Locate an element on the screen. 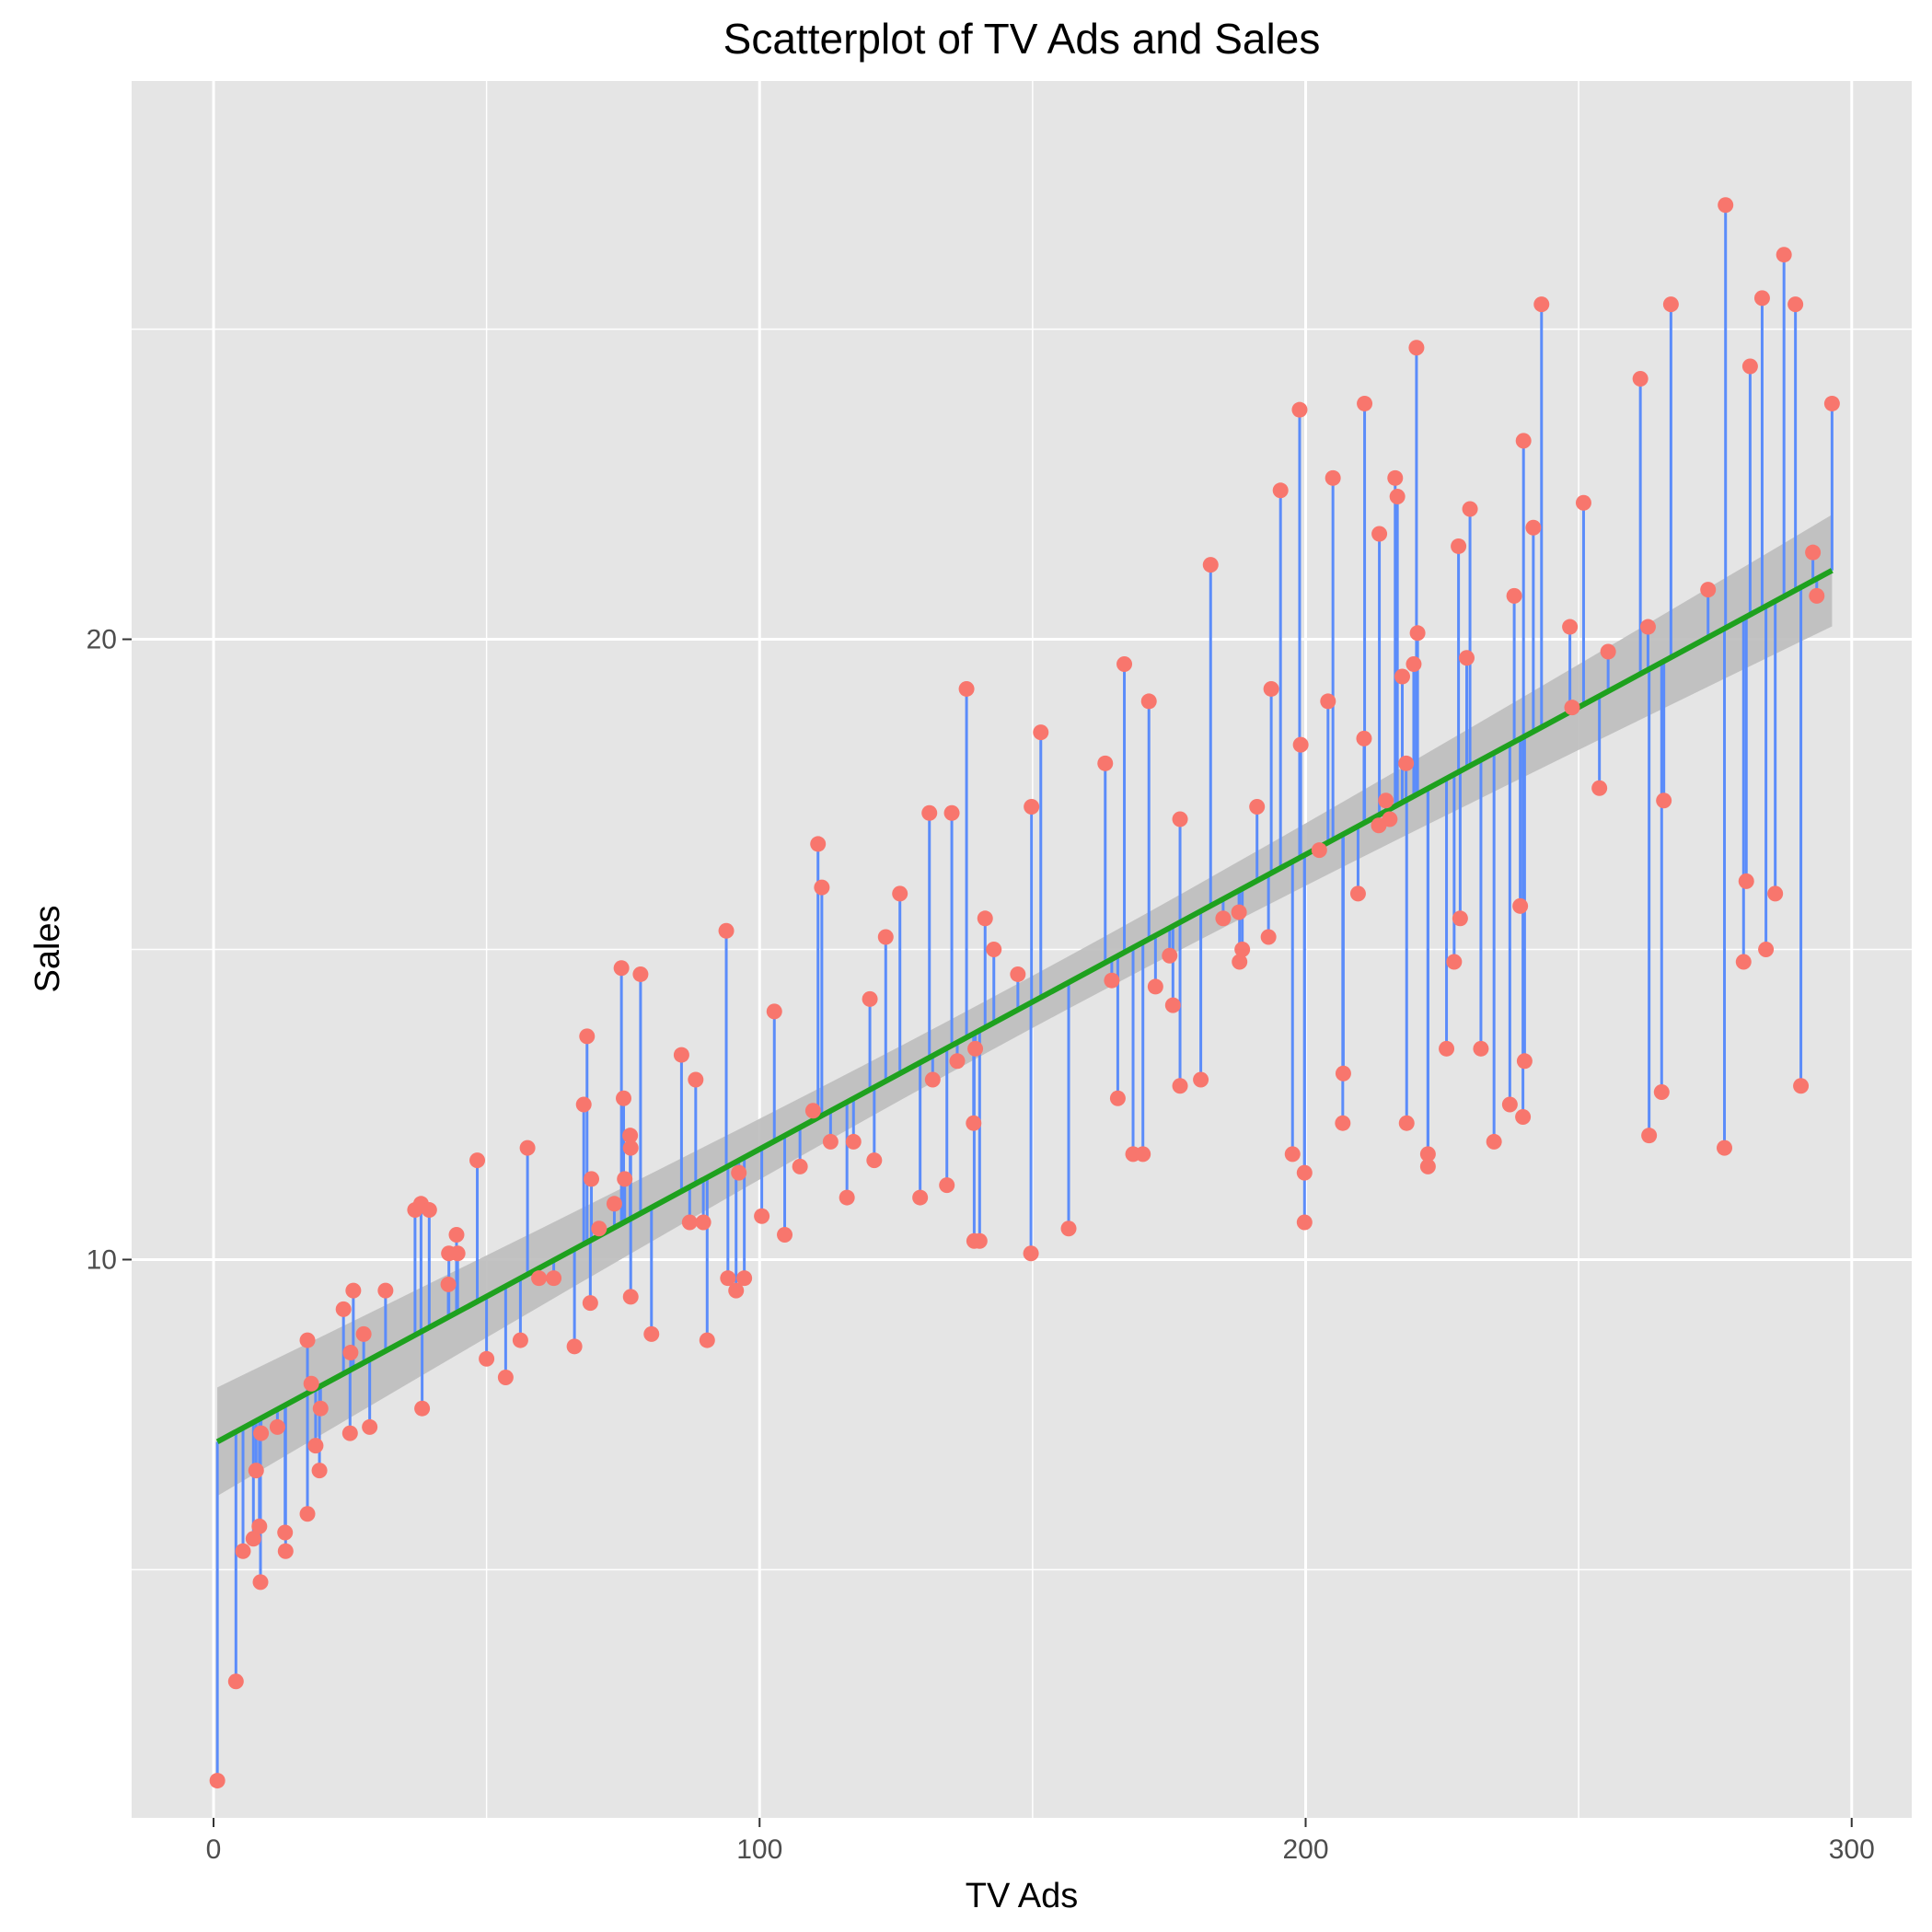  y-tick-label: 10 is located at coordinates (102, 1260).